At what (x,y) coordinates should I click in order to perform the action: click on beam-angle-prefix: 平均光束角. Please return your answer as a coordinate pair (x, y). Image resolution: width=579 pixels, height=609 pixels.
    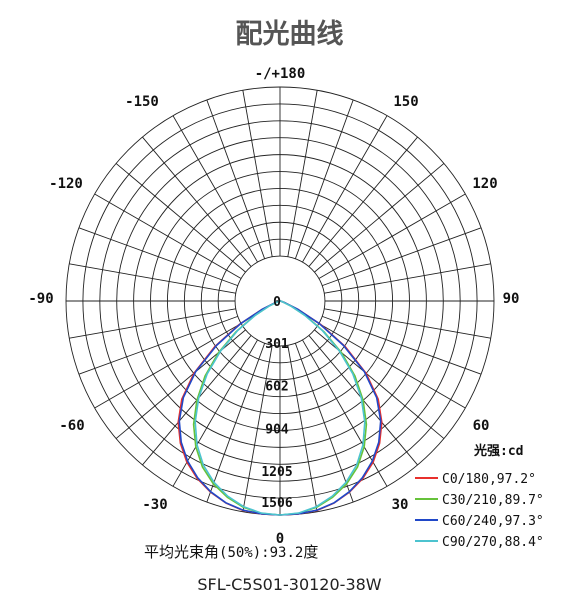
    Looking at the image, I should click on (182, 552).